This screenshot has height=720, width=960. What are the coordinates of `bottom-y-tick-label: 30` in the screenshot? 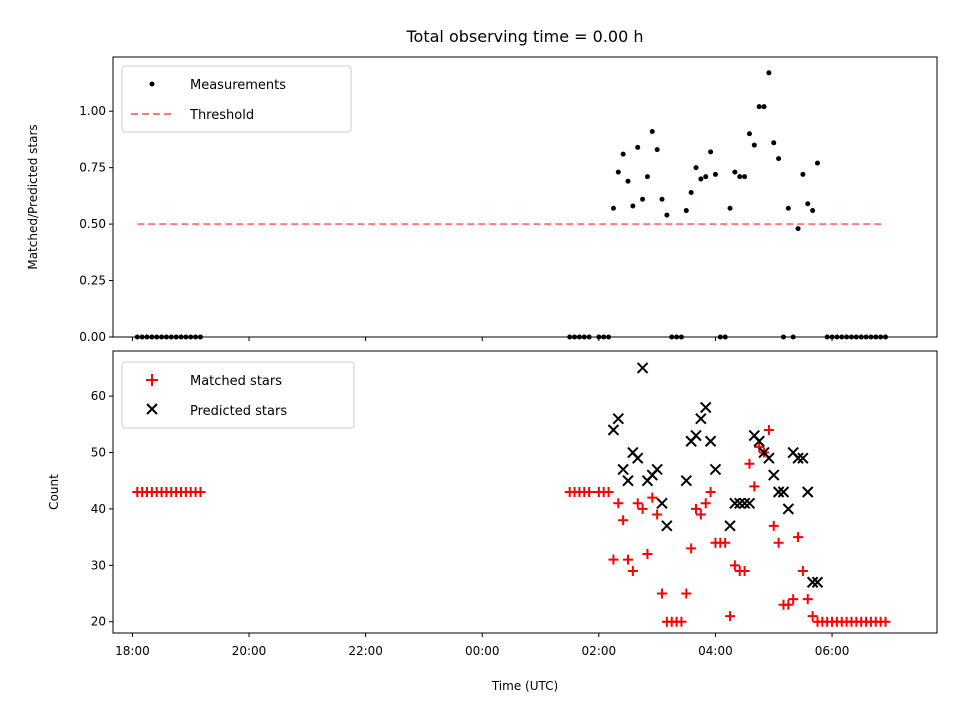 It's located at (98, 565).